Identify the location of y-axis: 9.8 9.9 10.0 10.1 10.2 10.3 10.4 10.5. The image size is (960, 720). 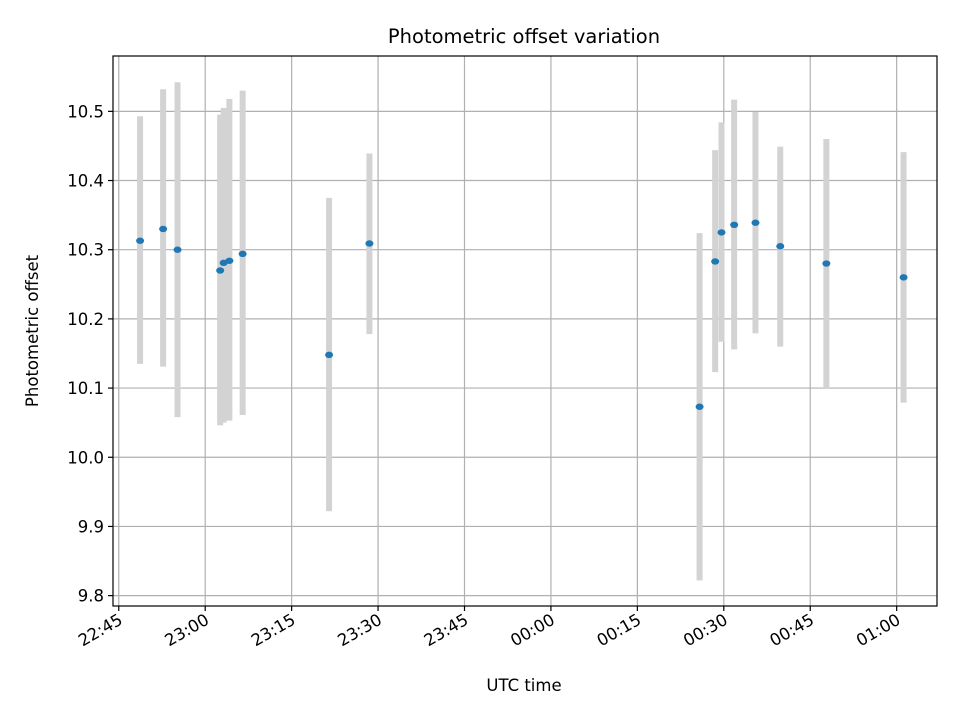
(90, 354).